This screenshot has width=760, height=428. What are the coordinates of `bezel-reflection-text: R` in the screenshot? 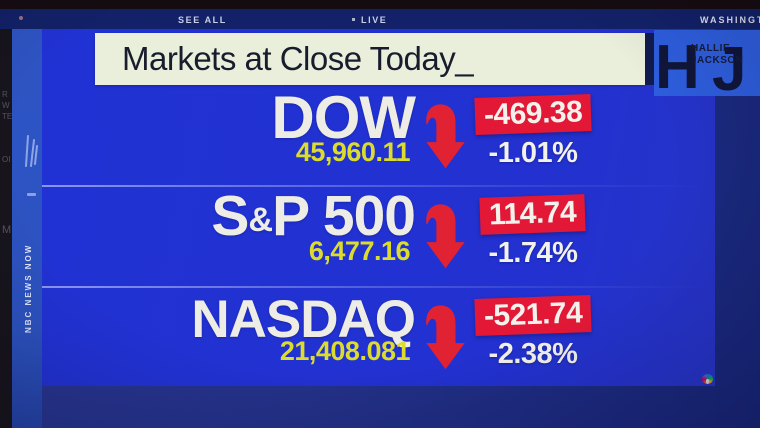 It's located at (5, 94).